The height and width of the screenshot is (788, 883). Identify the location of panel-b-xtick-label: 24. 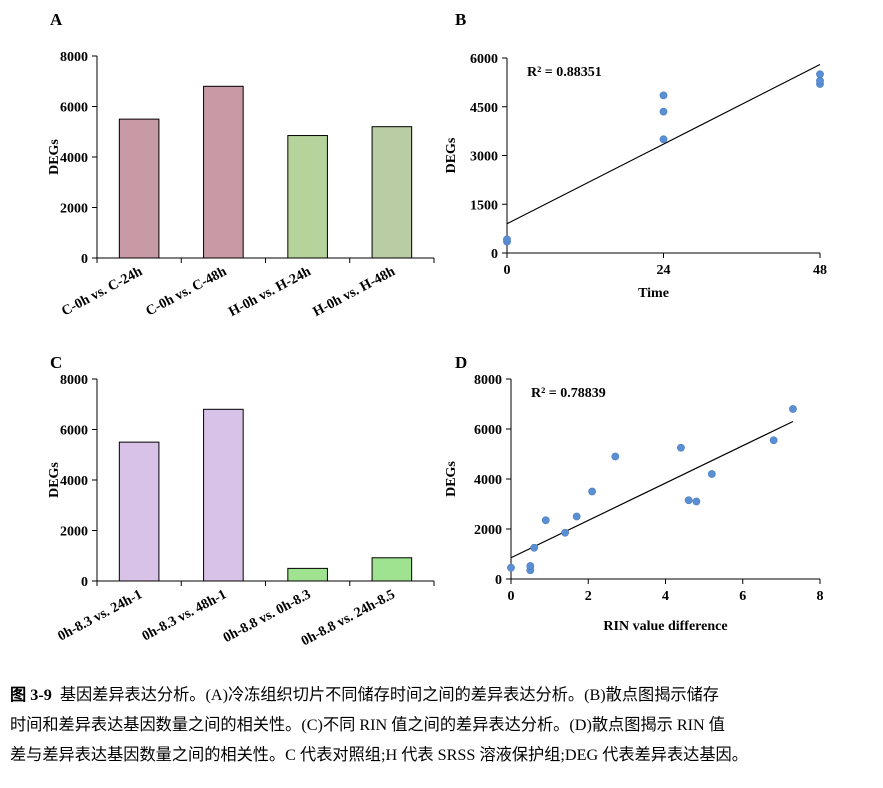
(664, 270).